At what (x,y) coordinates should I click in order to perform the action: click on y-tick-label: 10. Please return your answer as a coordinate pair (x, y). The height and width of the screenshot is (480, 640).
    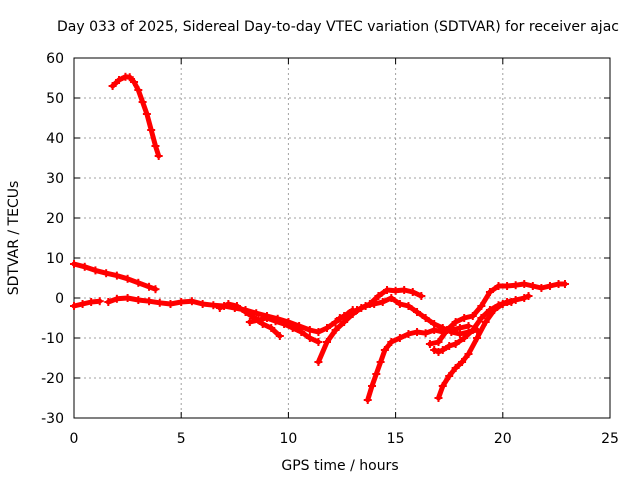
    Looking at the image, I should click on (55, 259).